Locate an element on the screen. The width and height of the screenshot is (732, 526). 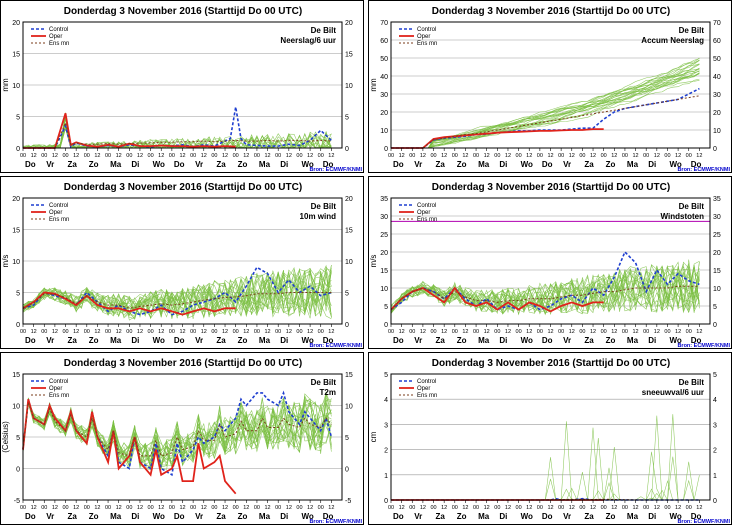
x-day-label: Di is located at coordinates (652, 516).